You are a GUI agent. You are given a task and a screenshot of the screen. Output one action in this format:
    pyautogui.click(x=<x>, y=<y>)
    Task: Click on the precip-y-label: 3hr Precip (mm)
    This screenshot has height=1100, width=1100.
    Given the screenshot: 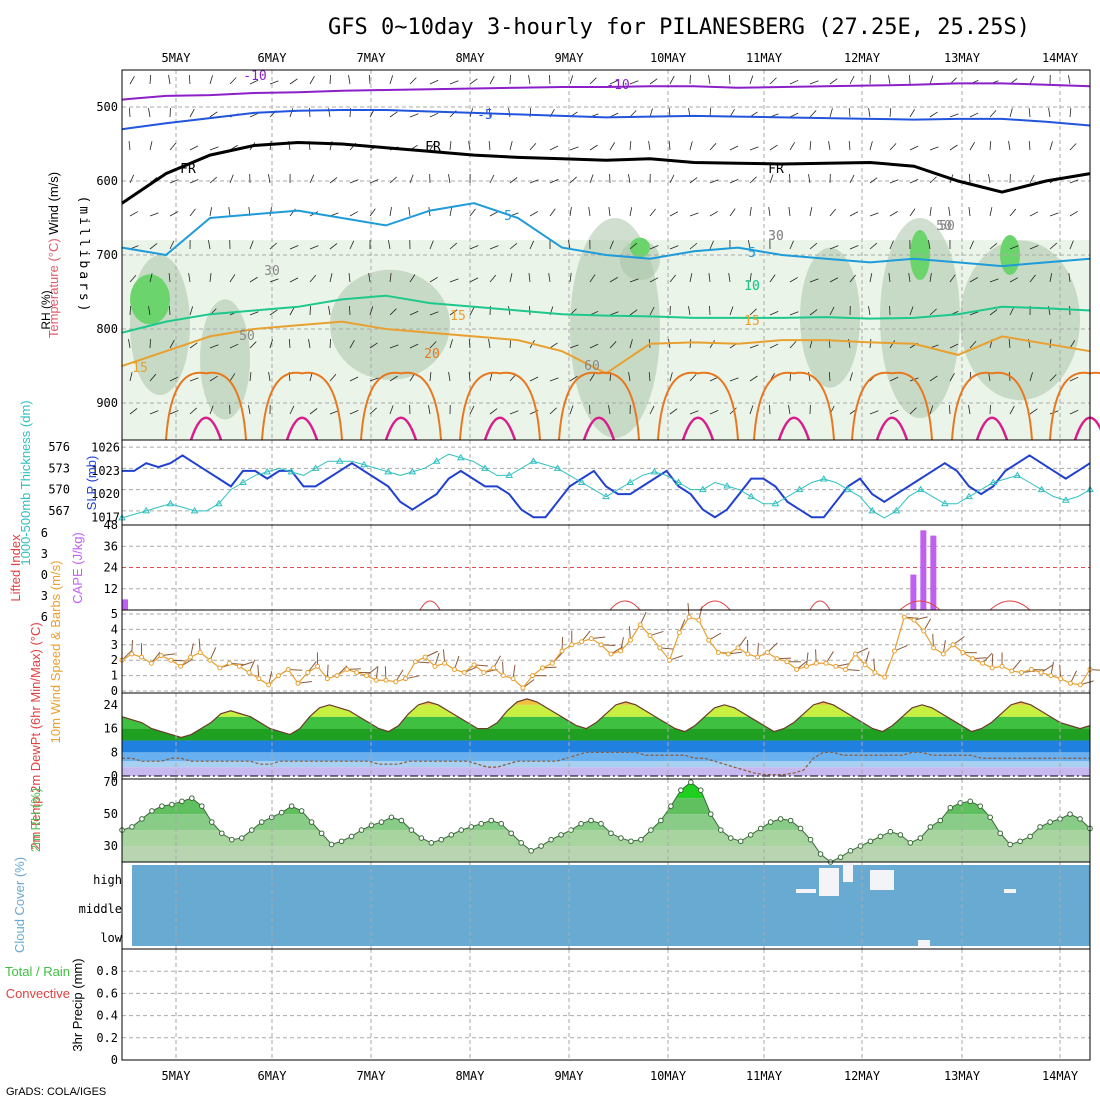 What is the action you would take?
    pyautogui.click(x=77, y=1004)
    